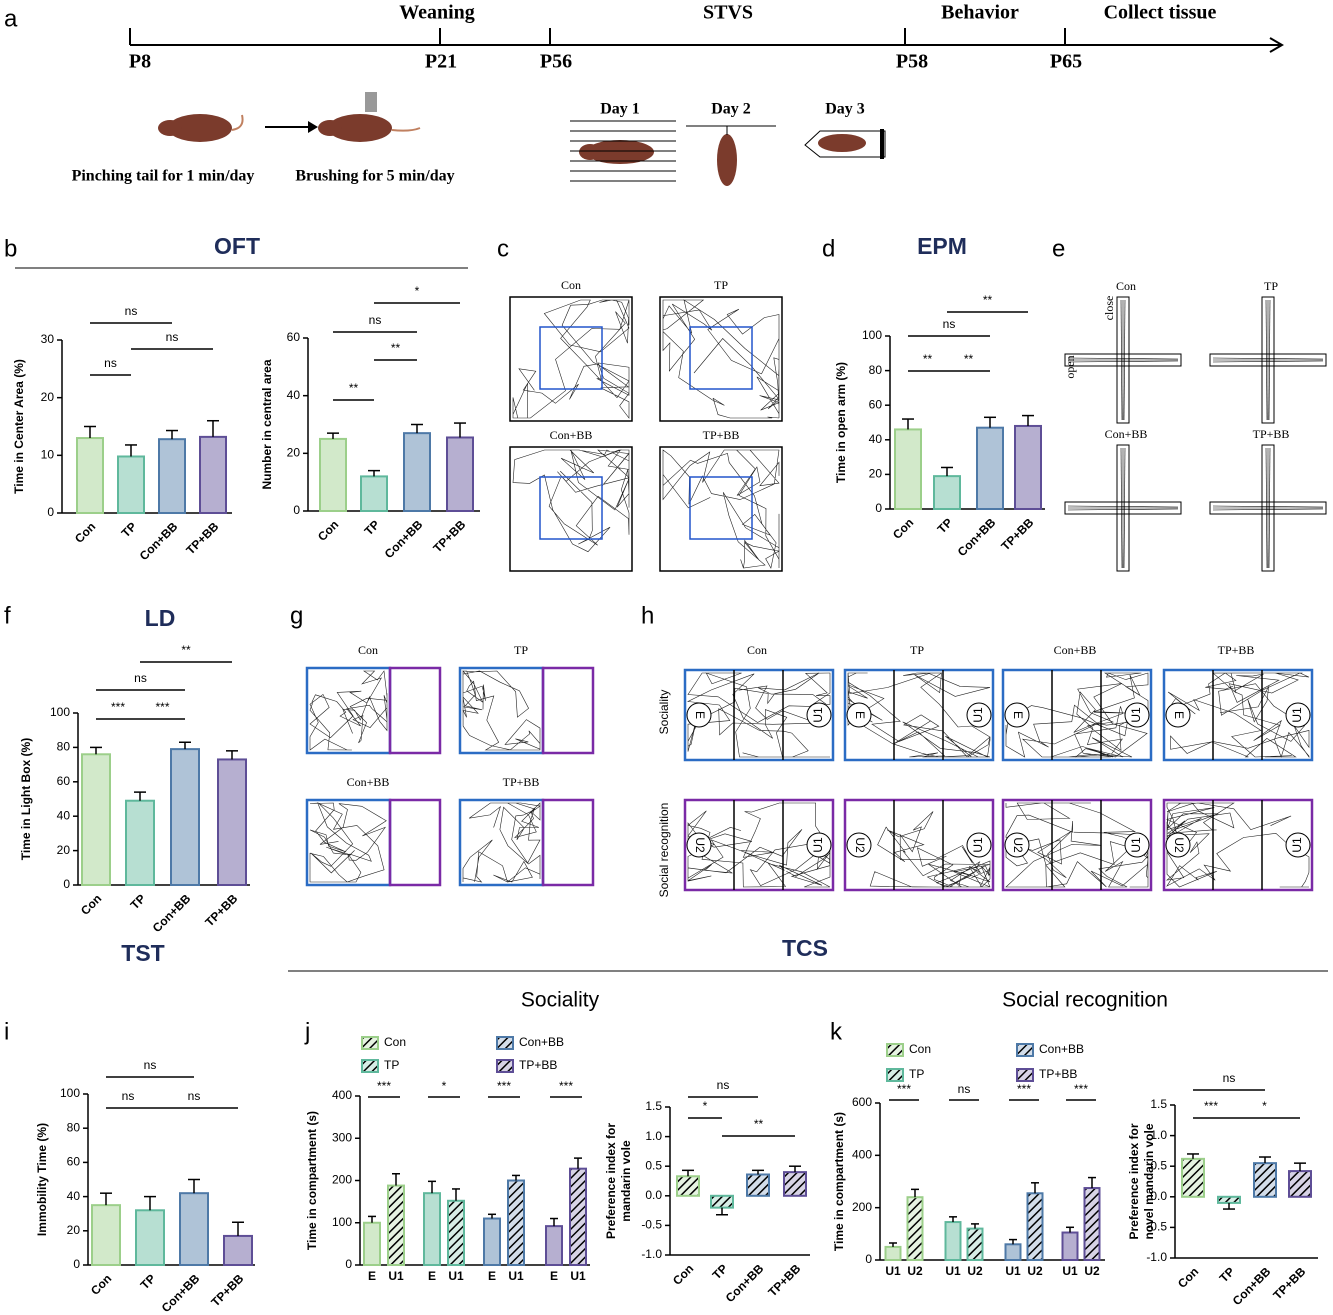  Describe the element at coordinates (6, 1031) in the screenshot. I see `panel-letter: i` at that location.